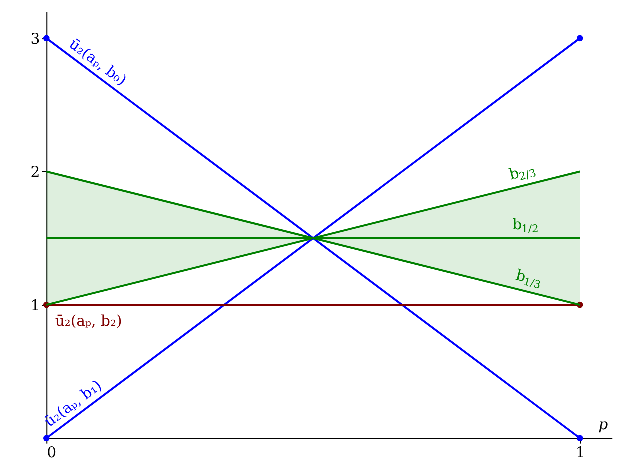 This screenshot has width=627, height=472. What do you see at coordinates (35, 39) in the screenshot?
I see `y-tick-label: 3` at bounding box center [35, 39].